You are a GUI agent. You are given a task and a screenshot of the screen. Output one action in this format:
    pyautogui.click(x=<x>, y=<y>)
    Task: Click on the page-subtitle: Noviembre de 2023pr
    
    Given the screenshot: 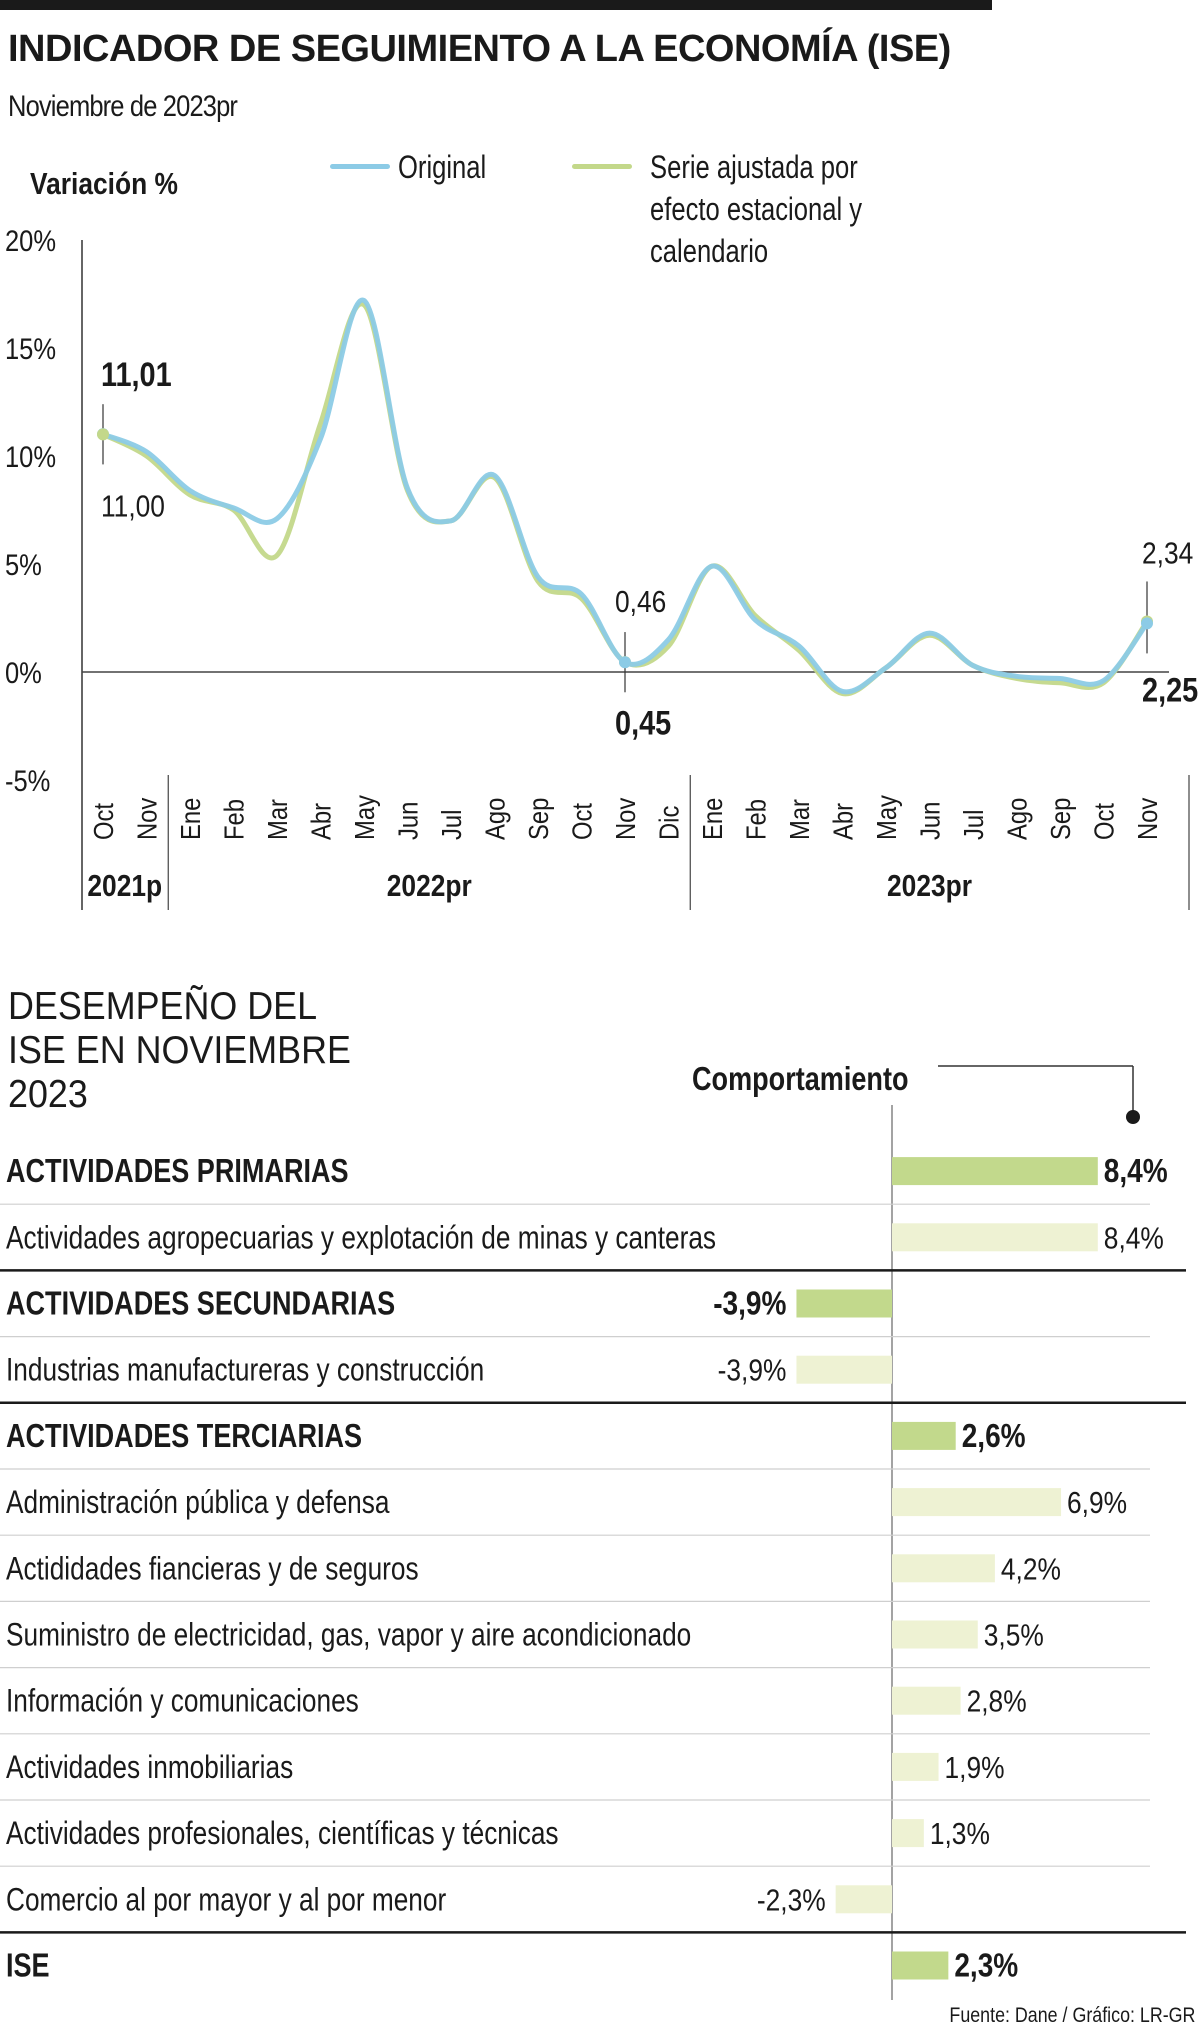 What is the action you would take?
    pyautogui.click(x=123, y=106)
    